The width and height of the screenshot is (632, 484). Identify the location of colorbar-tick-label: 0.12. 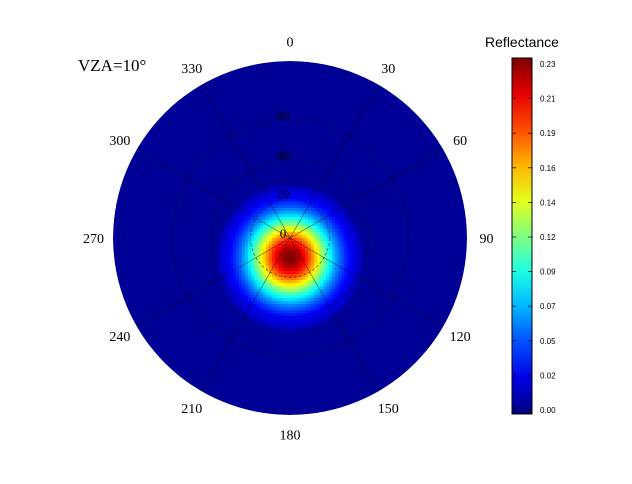
(548, 237).